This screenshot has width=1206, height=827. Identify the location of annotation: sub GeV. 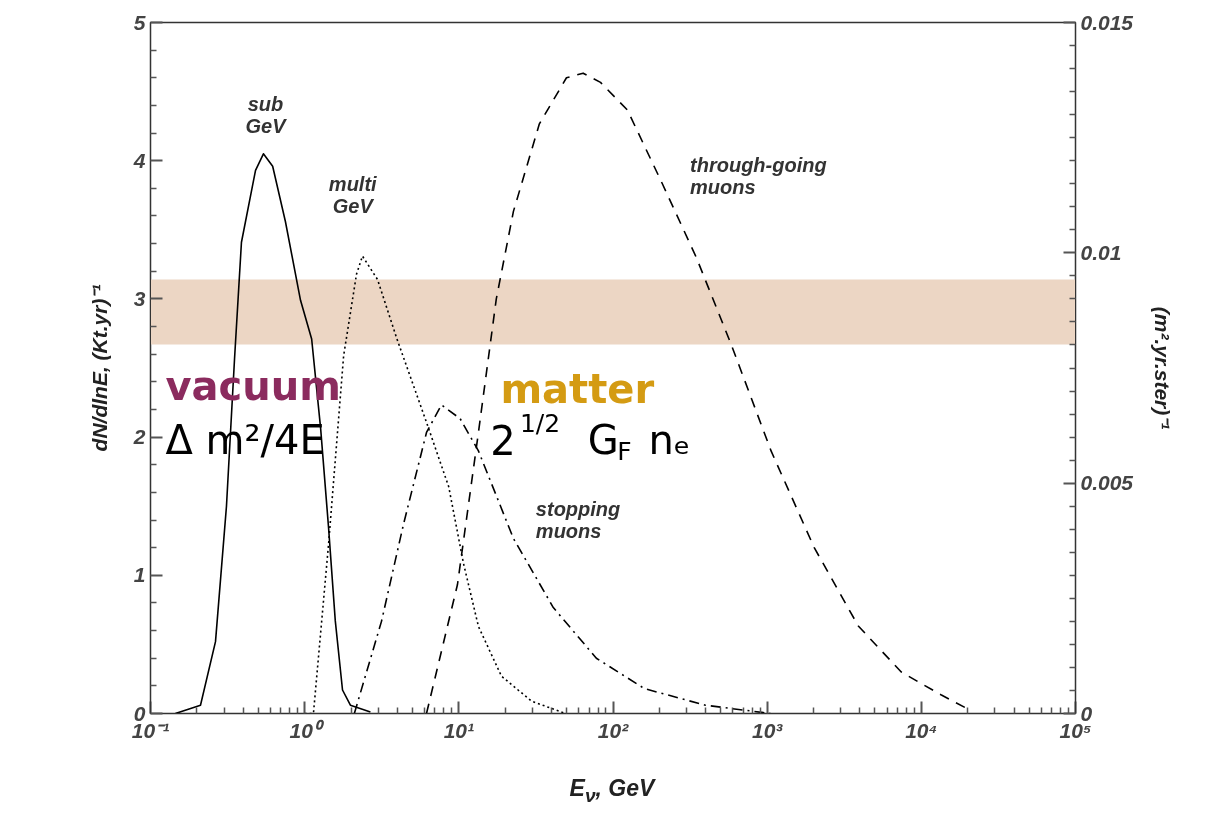
(266, 115).